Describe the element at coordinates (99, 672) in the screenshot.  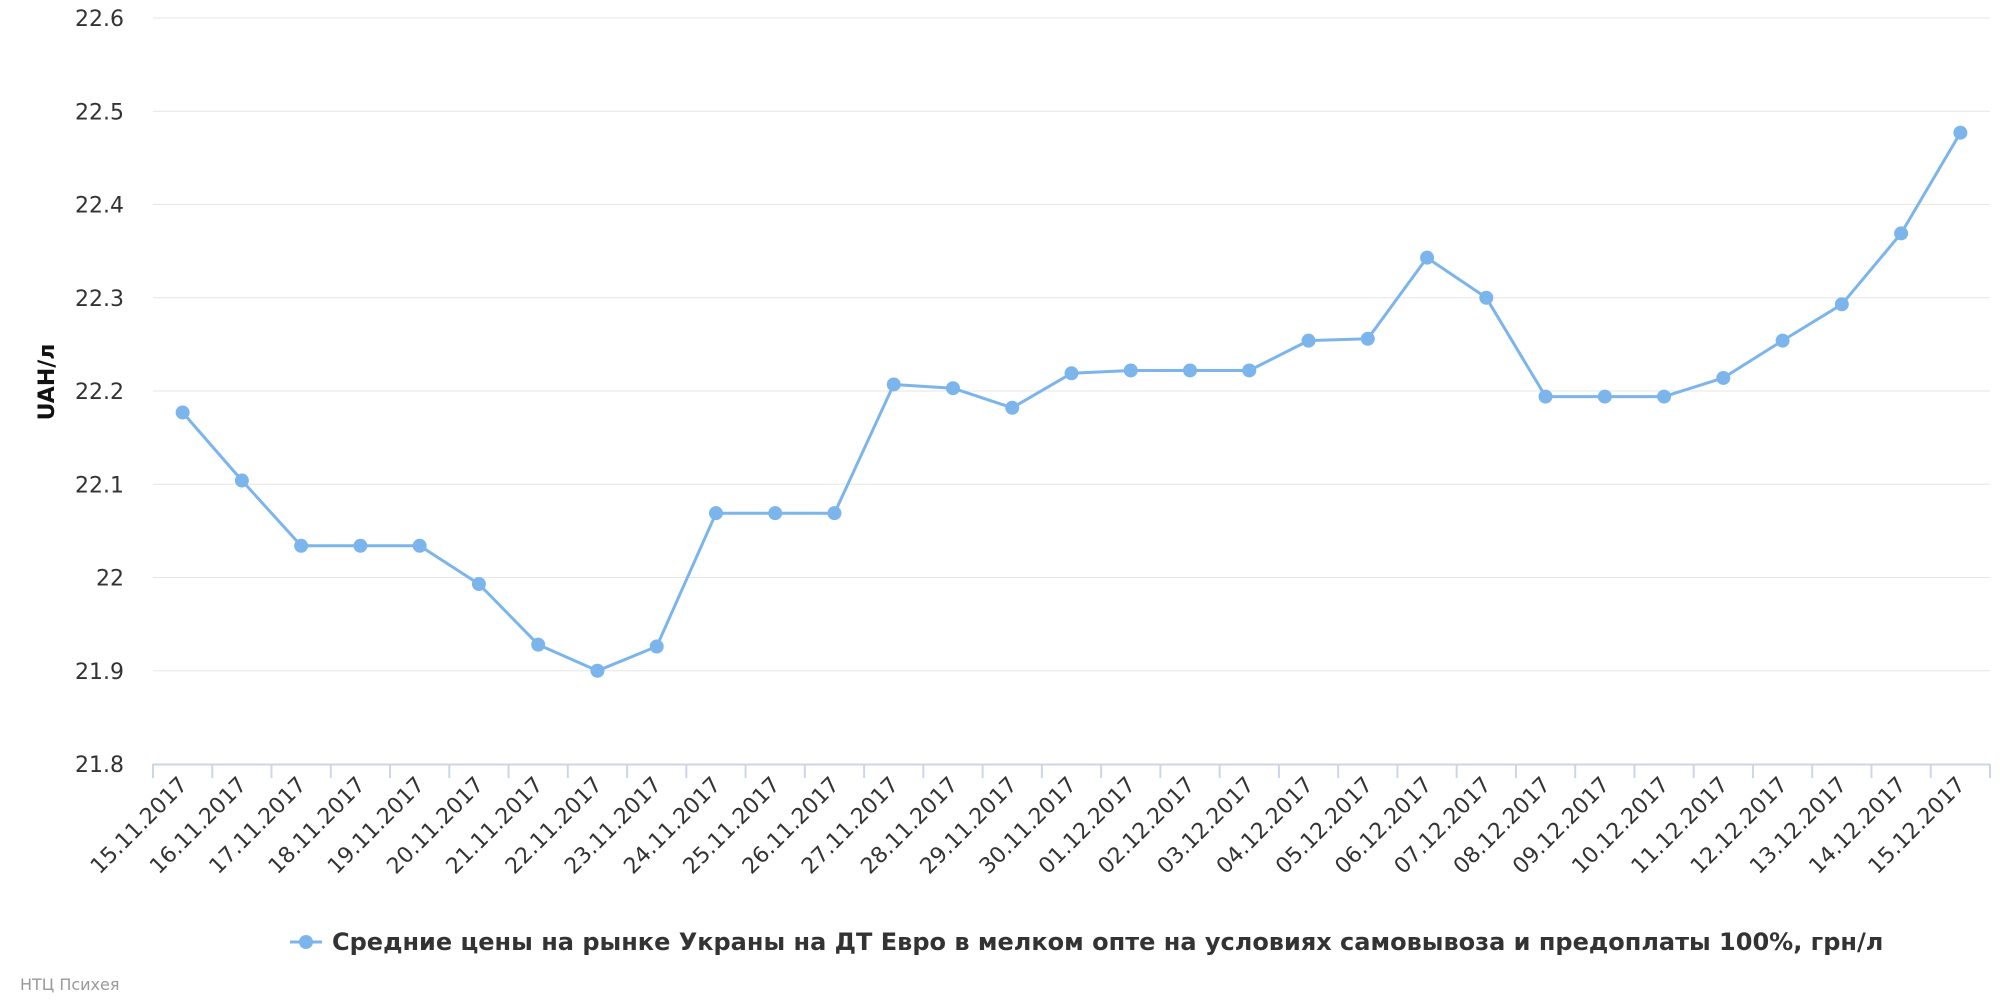
I see `y-tick-label: 21.9` at that location.